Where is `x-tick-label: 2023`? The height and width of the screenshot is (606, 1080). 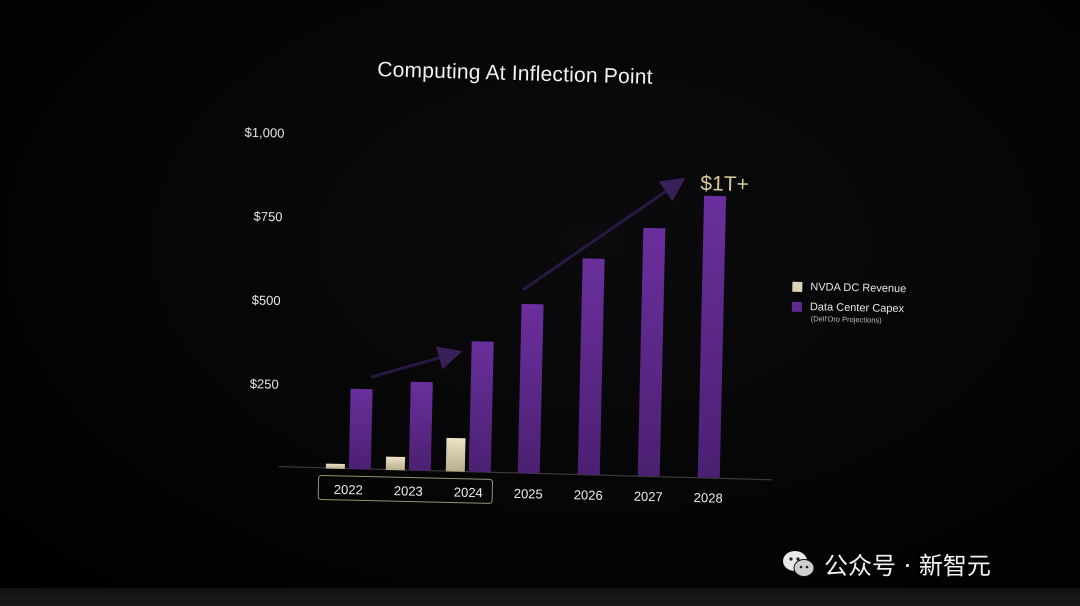
x-tick-label: 2023 is located at coordinates (408, 491).